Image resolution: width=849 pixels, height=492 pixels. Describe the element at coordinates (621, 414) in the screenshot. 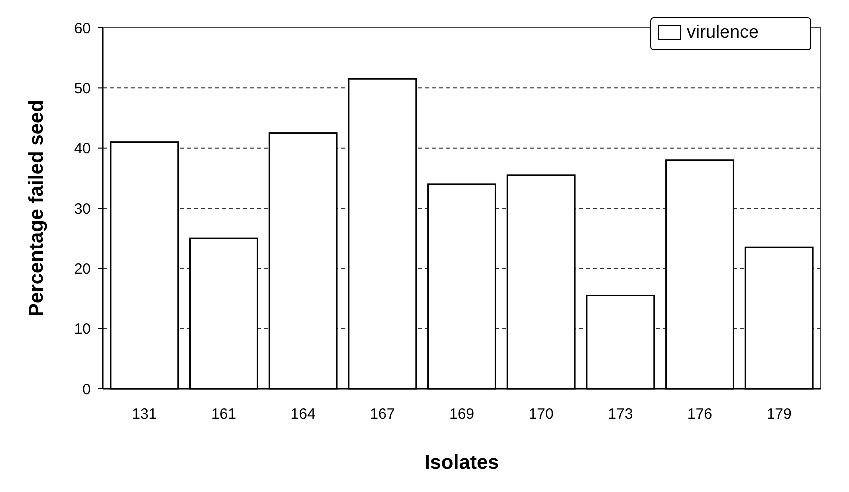

I see `x-tick-label: 173` at that location.